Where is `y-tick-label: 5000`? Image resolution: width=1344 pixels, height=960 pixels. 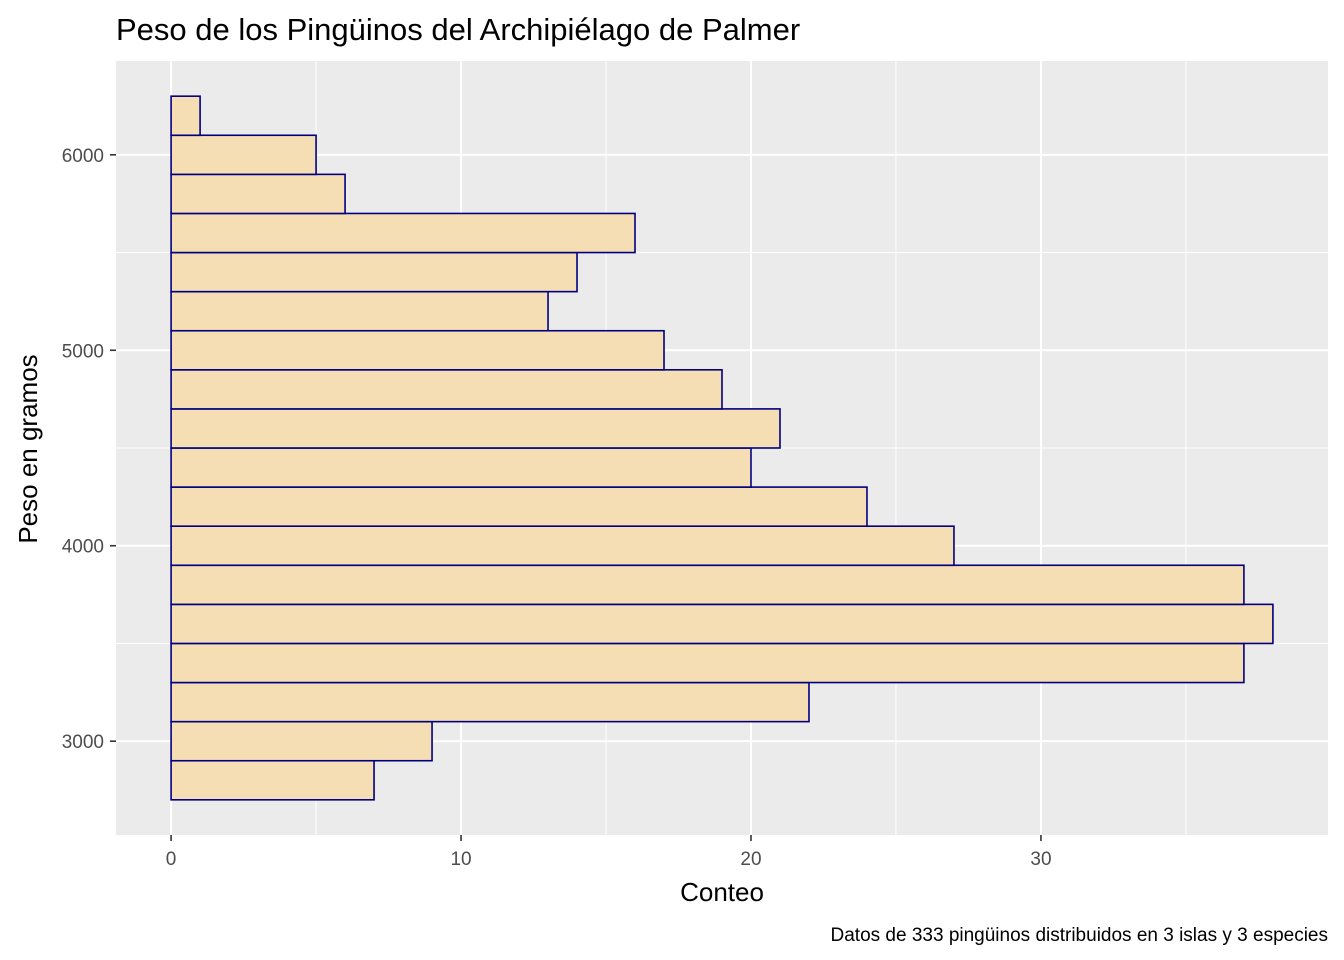
y-tick-label: 5000 is located at coordinates (83, 351).